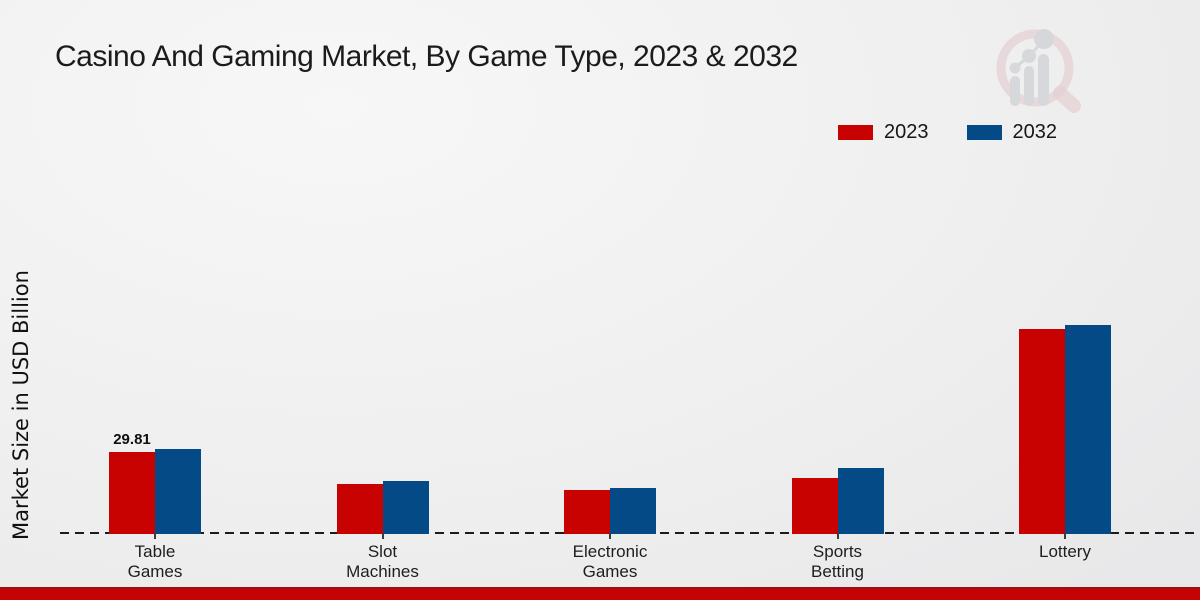 The image size is (1200, 600). Describe the element at coordinates (382, 562) in the screenshot. I see `category-label-slot-machines: Slot Machines` at that location.